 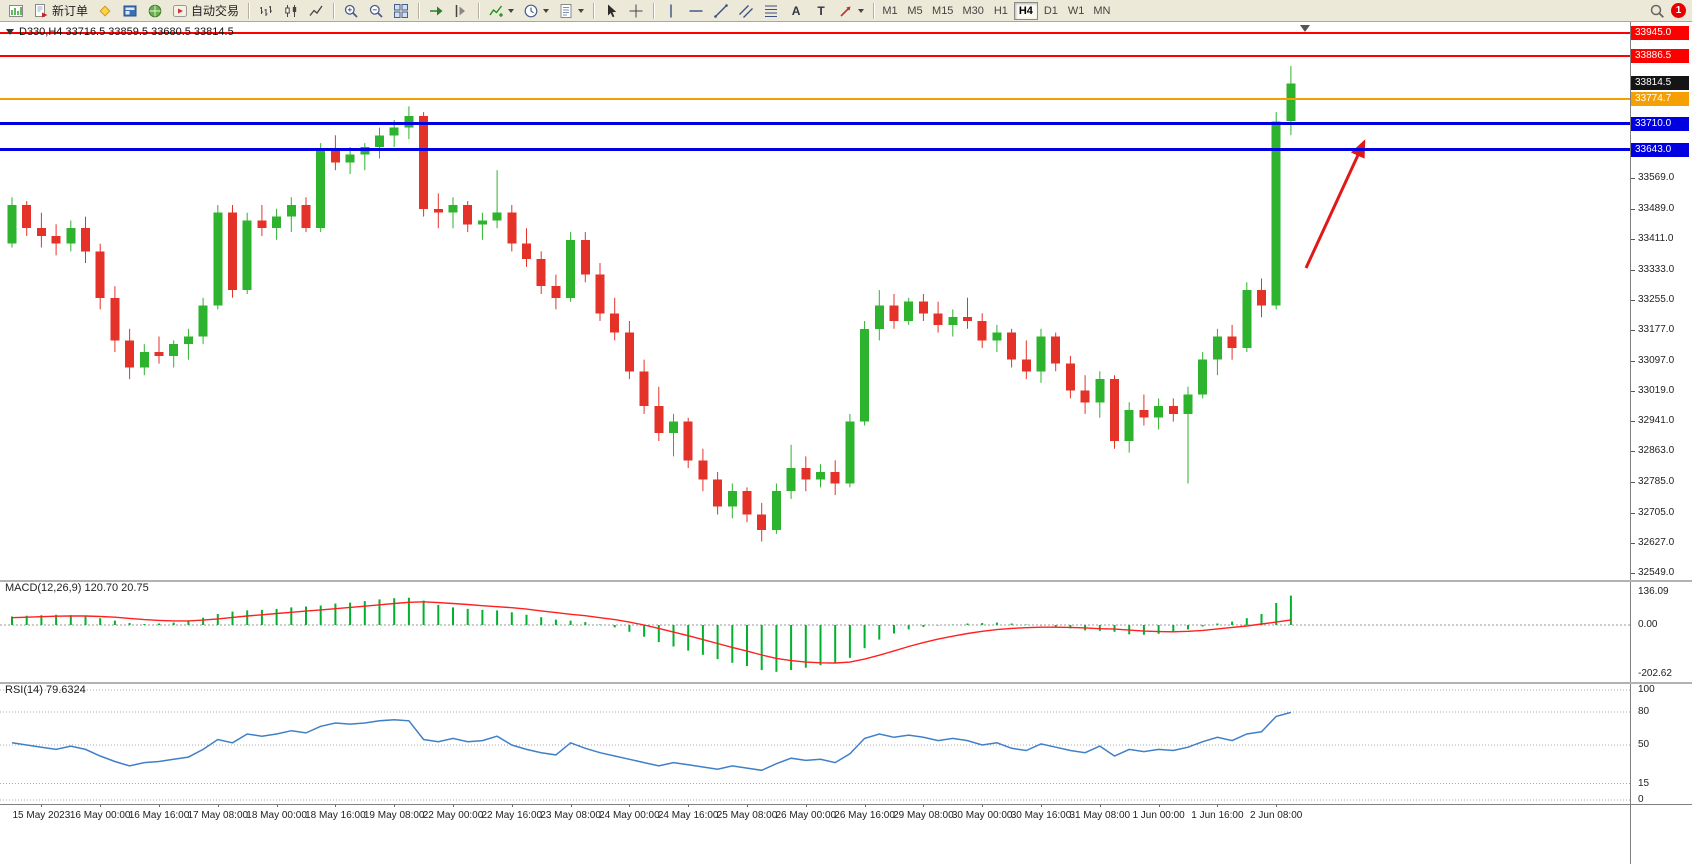 I want to click on chart-shift-marker, so click(x=1305, y=28).